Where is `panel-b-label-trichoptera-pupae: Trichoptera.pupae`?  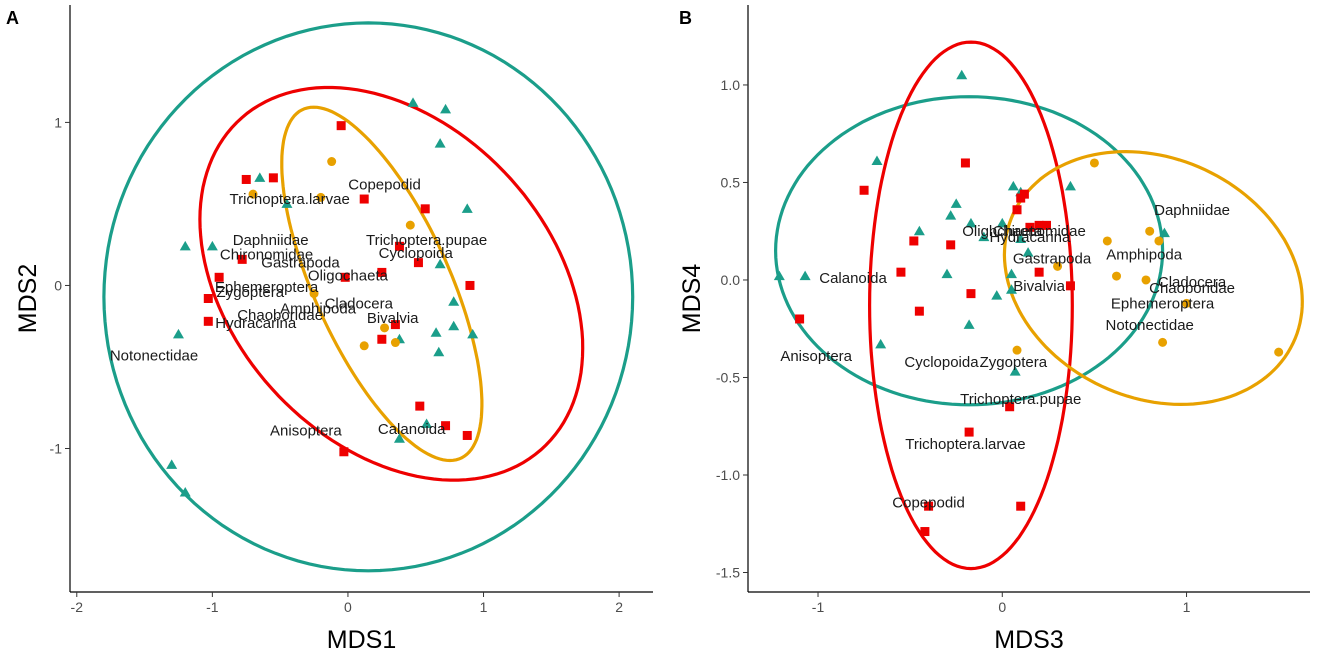 panel-b-label-trichoptera-pupae: Trichoptera.pupae is located at coordinates (1020, 399).